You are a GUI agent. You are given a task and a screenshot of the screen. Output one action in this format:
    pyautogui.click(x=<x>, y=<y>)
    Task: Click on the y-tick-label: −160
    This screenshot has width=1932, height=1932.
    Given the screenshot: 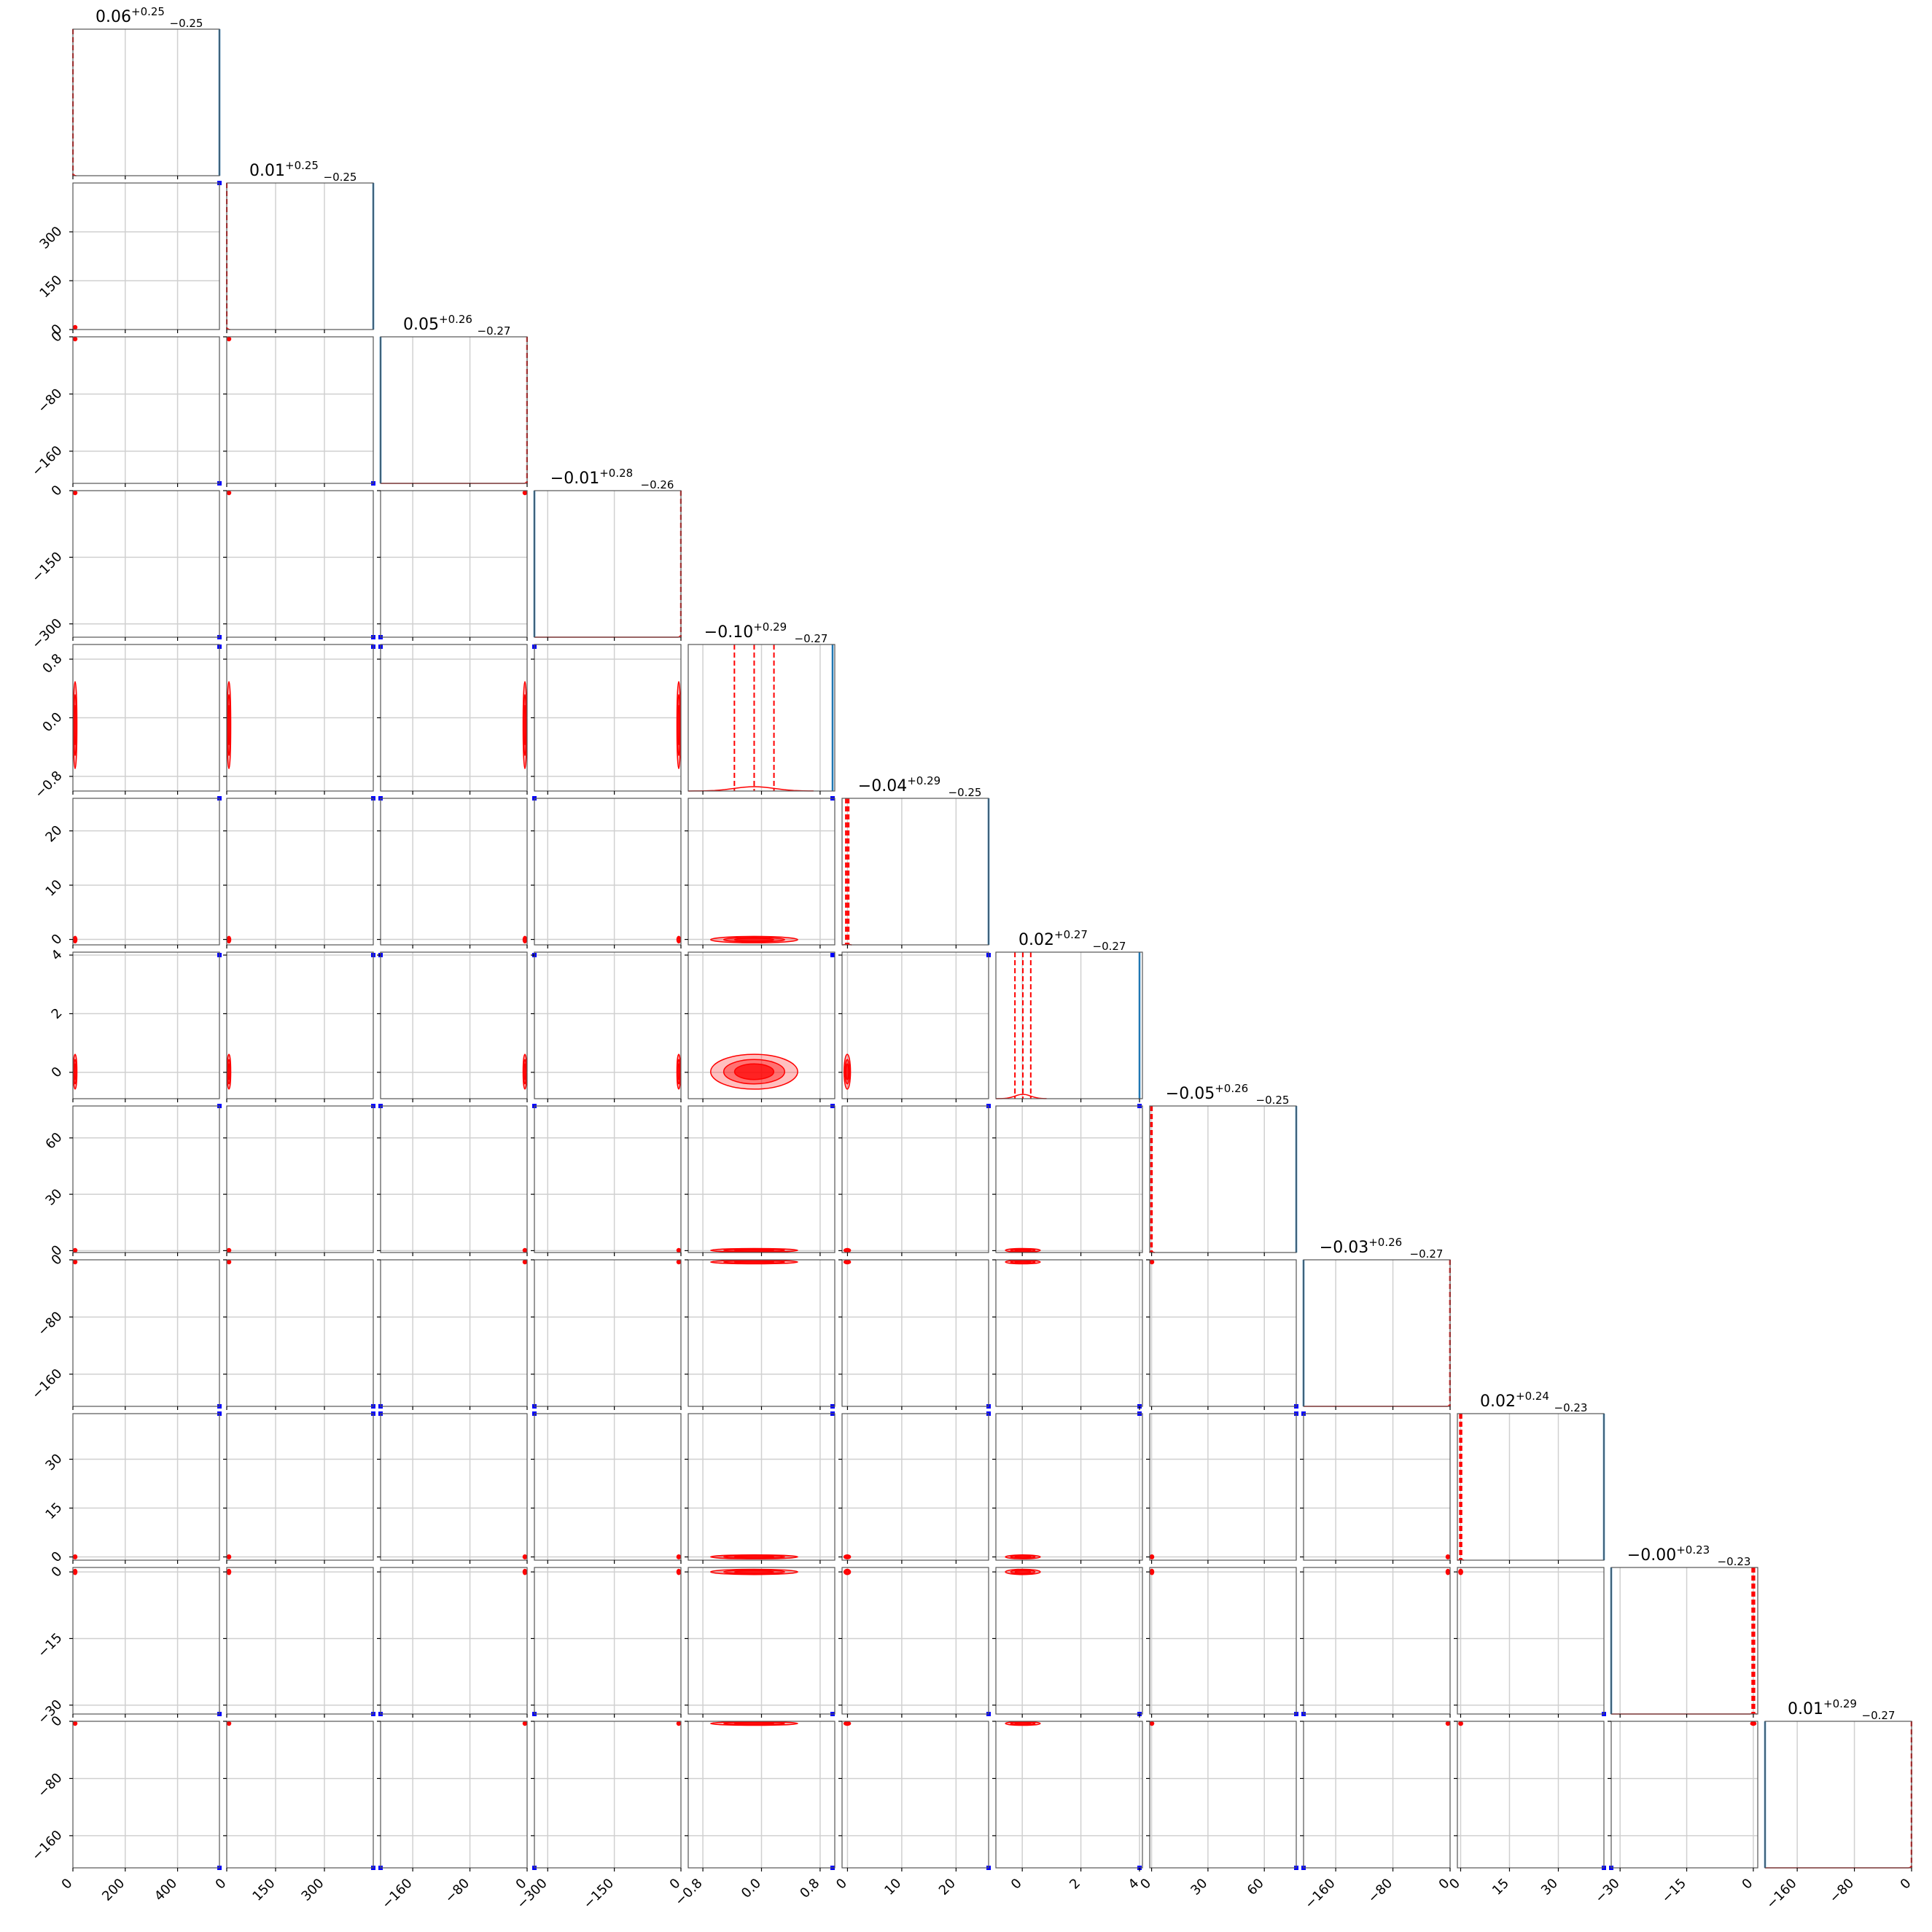 What is the action you would take?
    pyautogui.click(x=47, y=1846)
    